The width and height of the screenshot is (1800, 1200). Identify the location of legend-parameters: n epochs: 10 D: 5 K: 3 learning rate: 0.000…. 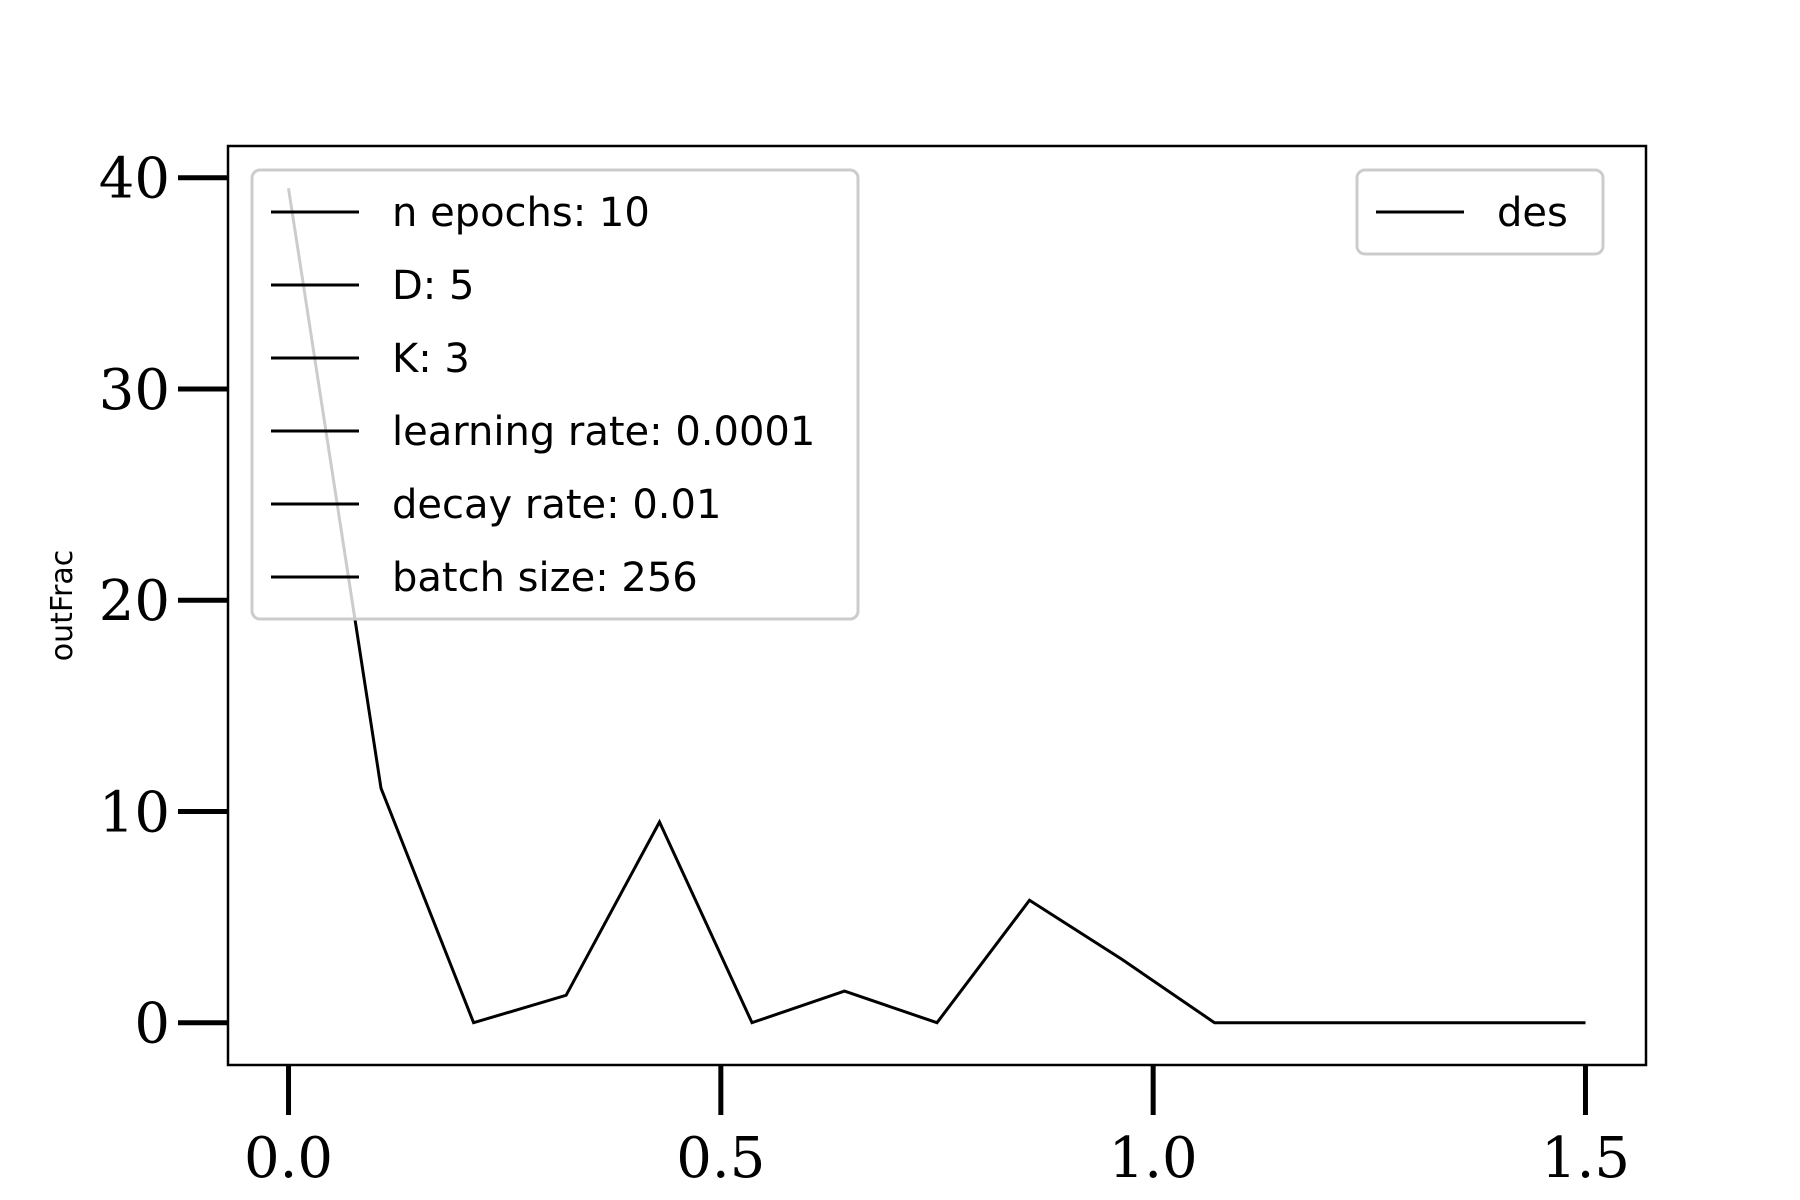
(555, 394).